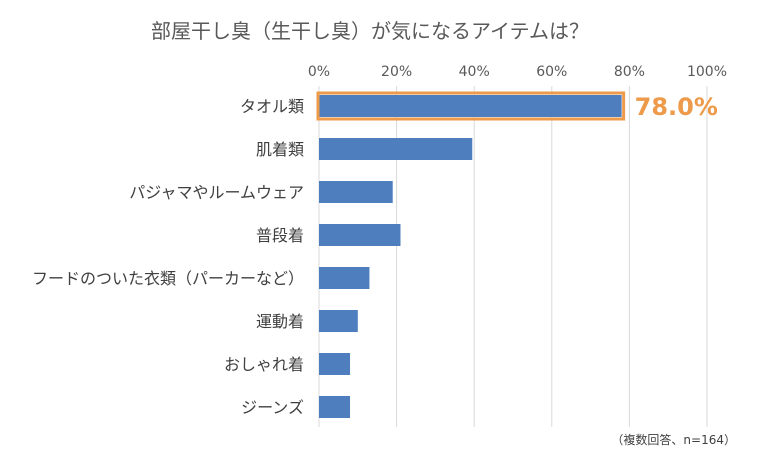  I want to click on category-label-4: フードのついた衣類（パーカーなど）, so click(168, 278).